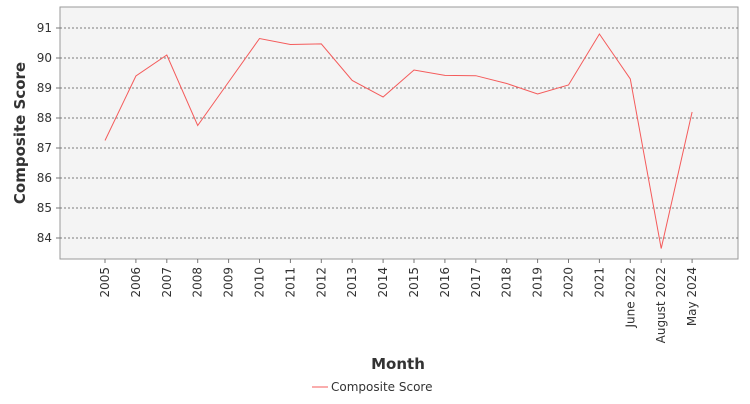 Image resolution: width=750 pixels, height=404 pixels. I want to click on x-tick-label: 2008, so click(198, 282).